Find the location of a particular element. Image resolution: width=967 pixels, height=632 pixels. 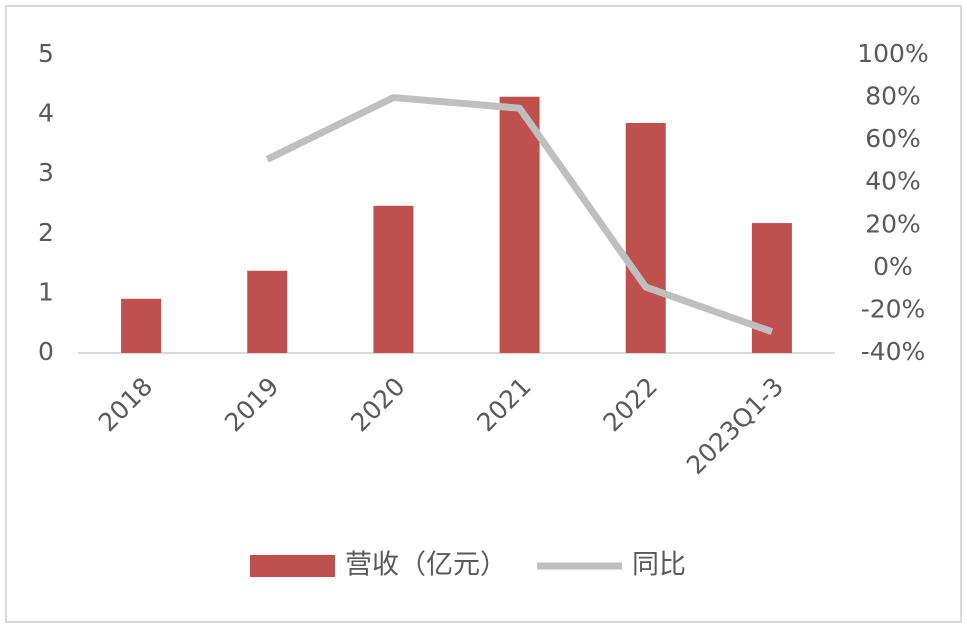

y-tick-label: 5 is located at coordinates (46, 53).